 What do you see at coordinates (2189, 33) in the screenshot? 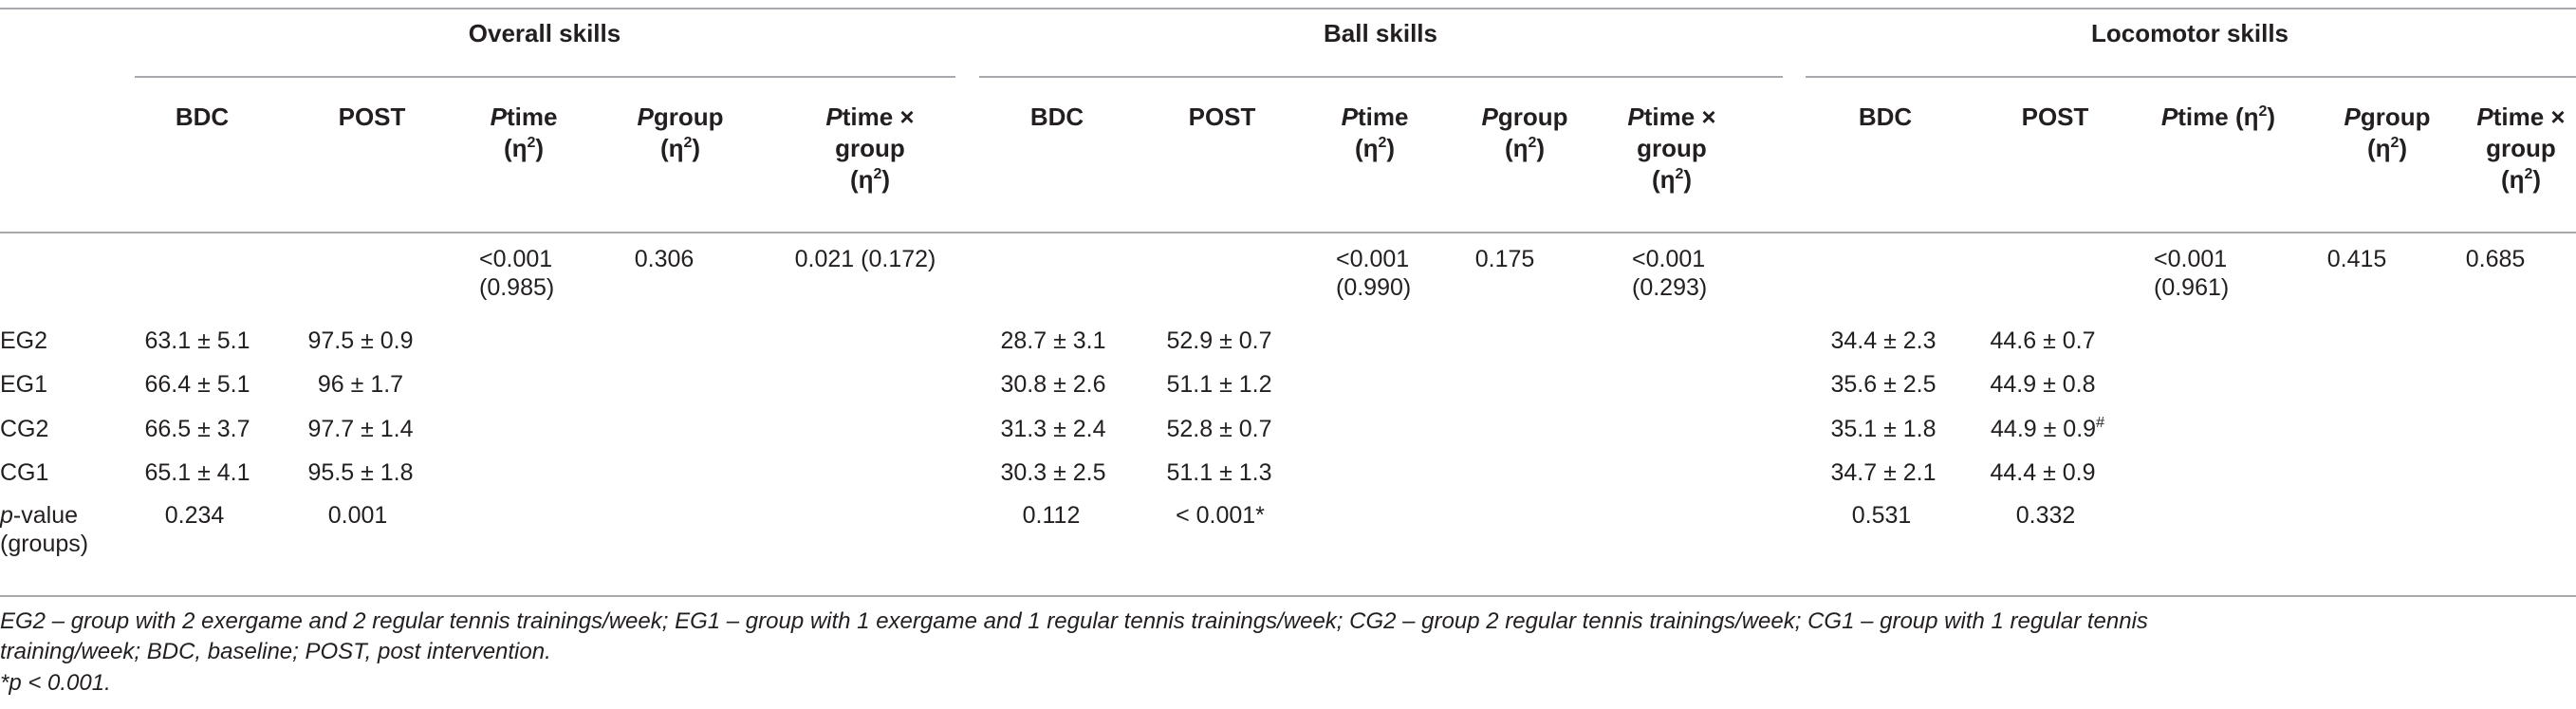
I see `locomotor-skills-header: Locomotor skills` at bounding box center [2189, 33].